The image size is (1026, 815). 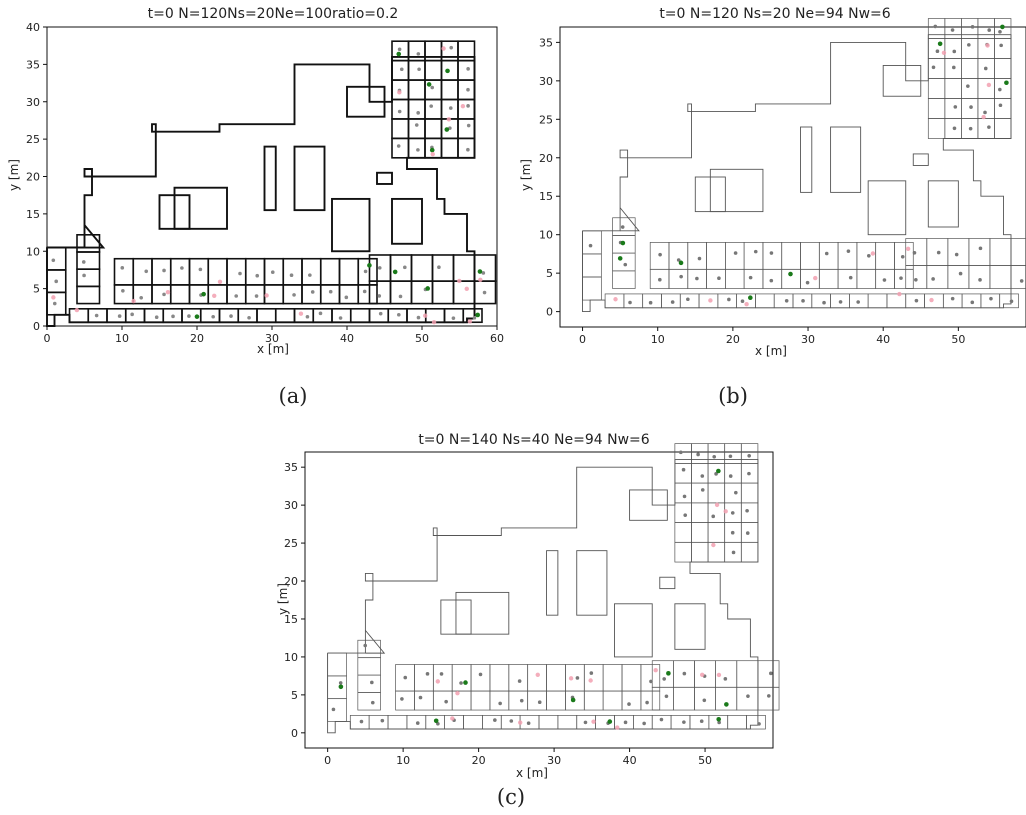 What do you see at coordinates (532, 773) in the screenshot?
I see `panel-c-xlabel: x [m]` at bounding box center [532, 773].